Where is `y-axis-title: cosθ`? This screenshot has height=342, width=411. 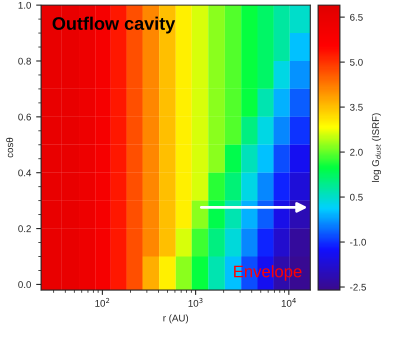
y-axis-title: cosθ is located at coordinates (10, 148).